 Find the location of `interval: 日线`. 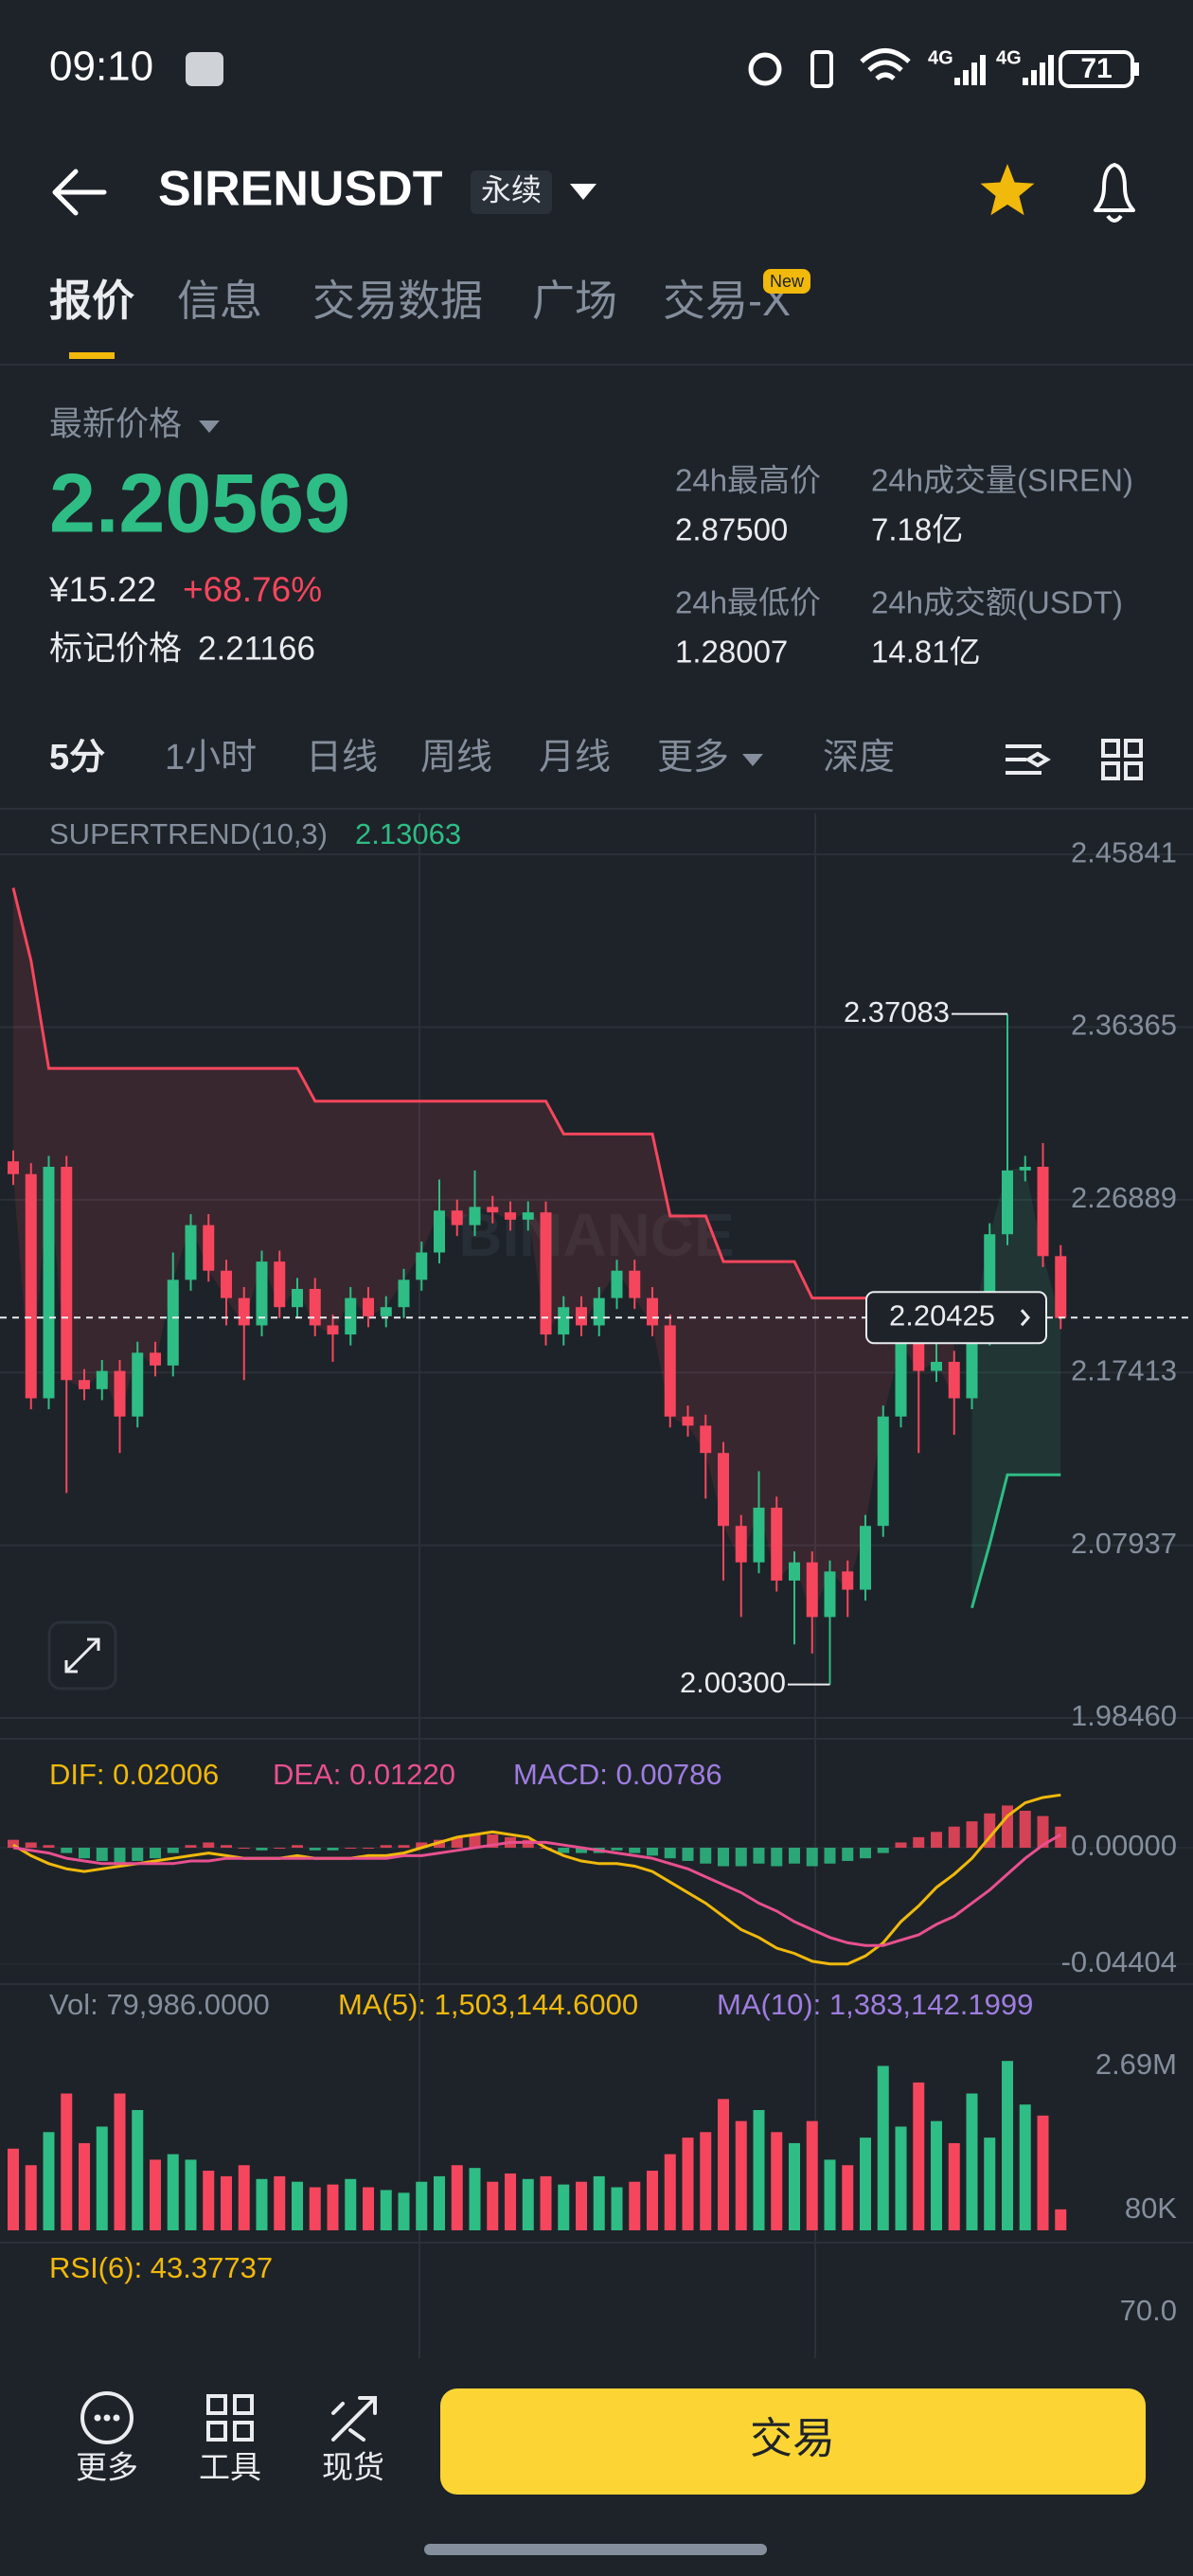

interval: 日线 is located at coordinates (342, 758).